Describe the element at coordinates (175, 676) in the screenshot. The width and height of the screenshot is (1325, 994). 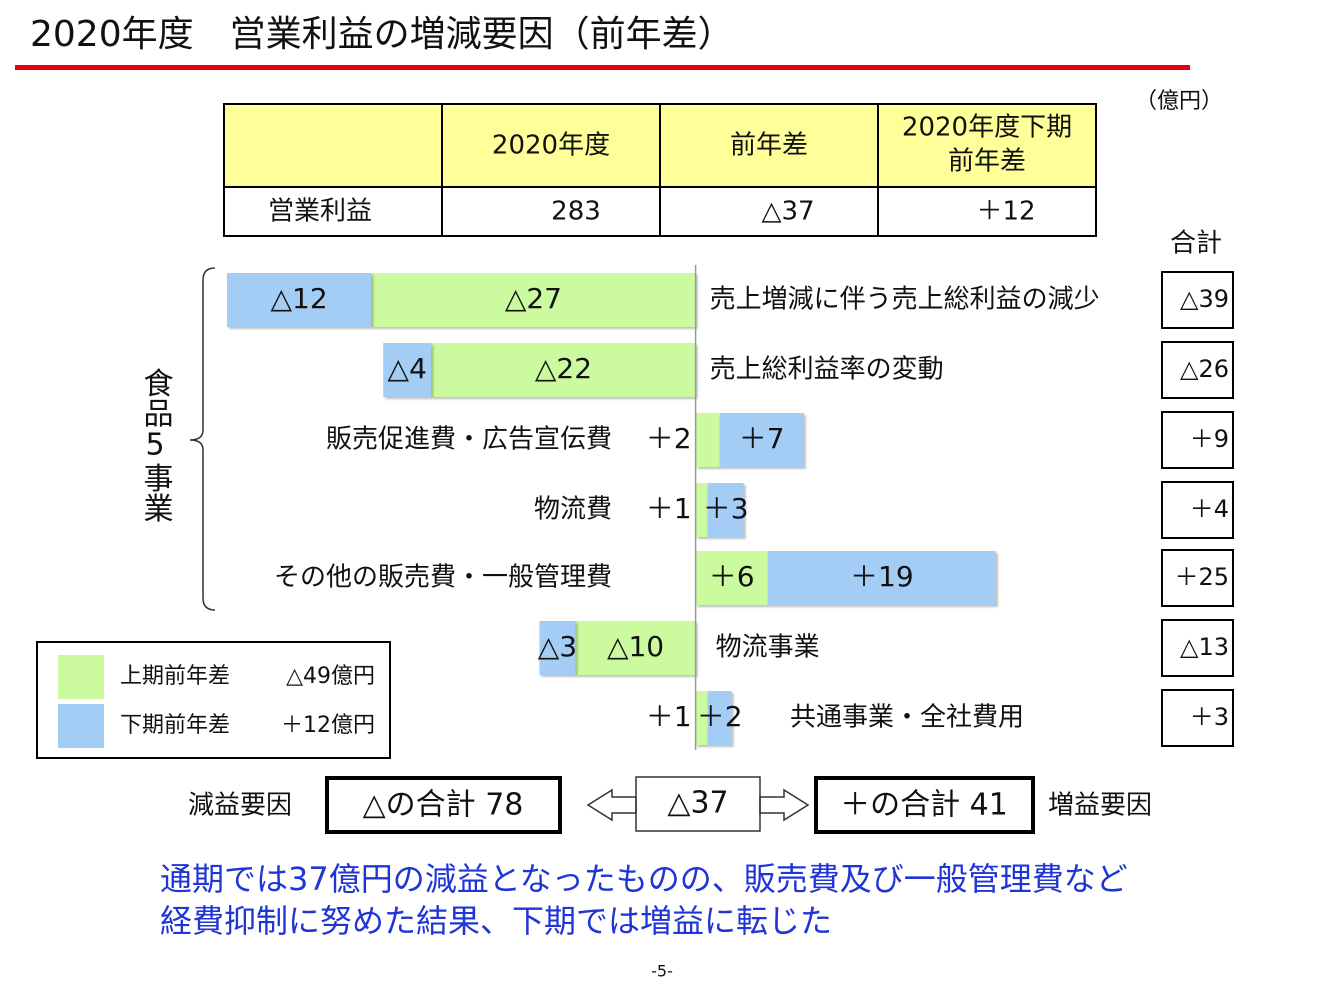
I see `legend-label: 上期前年差` at that location.